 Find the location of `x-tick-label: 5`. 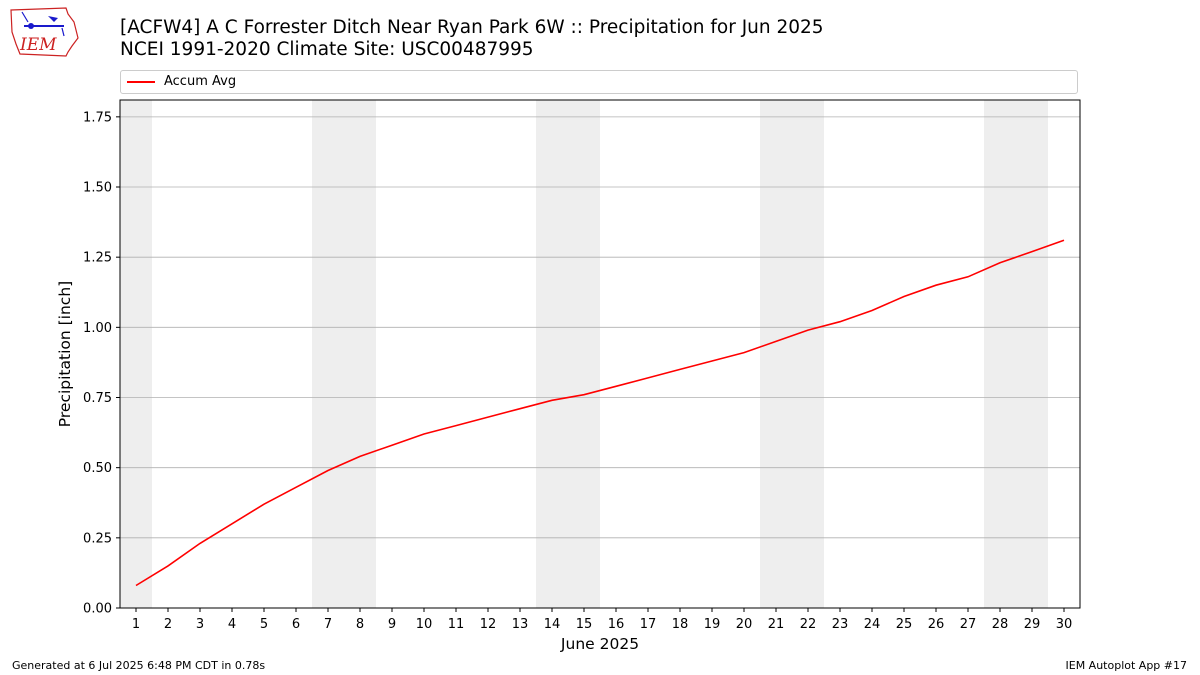

x-tick-label: 5 is located at coordinates (264, 624).